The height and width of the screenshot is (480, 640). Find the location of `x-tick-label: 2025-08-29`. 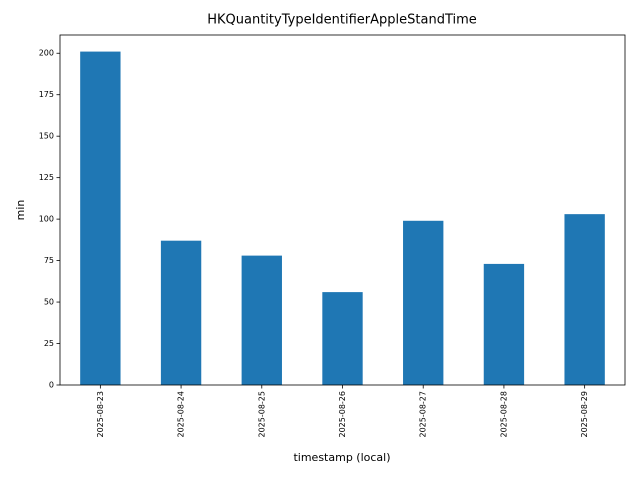

x-tick-label: 2025-08-29 is located at coordinates (584, 414).